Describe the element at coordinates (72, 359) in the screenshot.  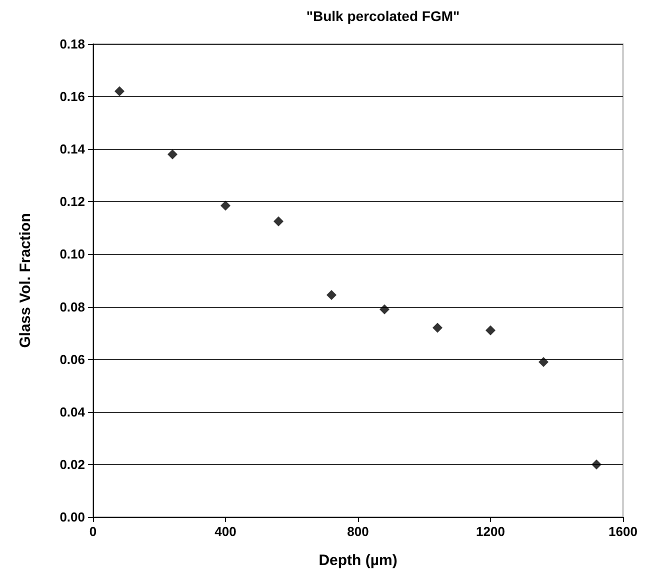
I see `y-tick-label: 0.06` at that location.